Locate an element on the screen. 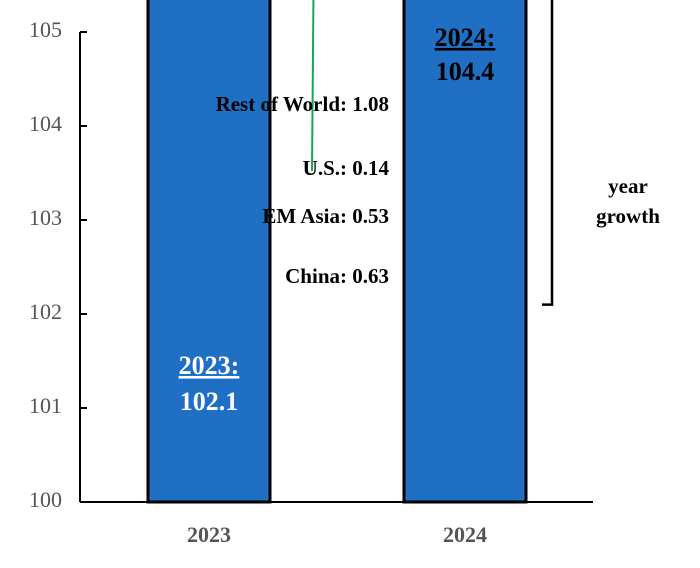 The height and width of the screenshot is (568, 700). y-tick-label: 102 is located at coordinates (45, 311).